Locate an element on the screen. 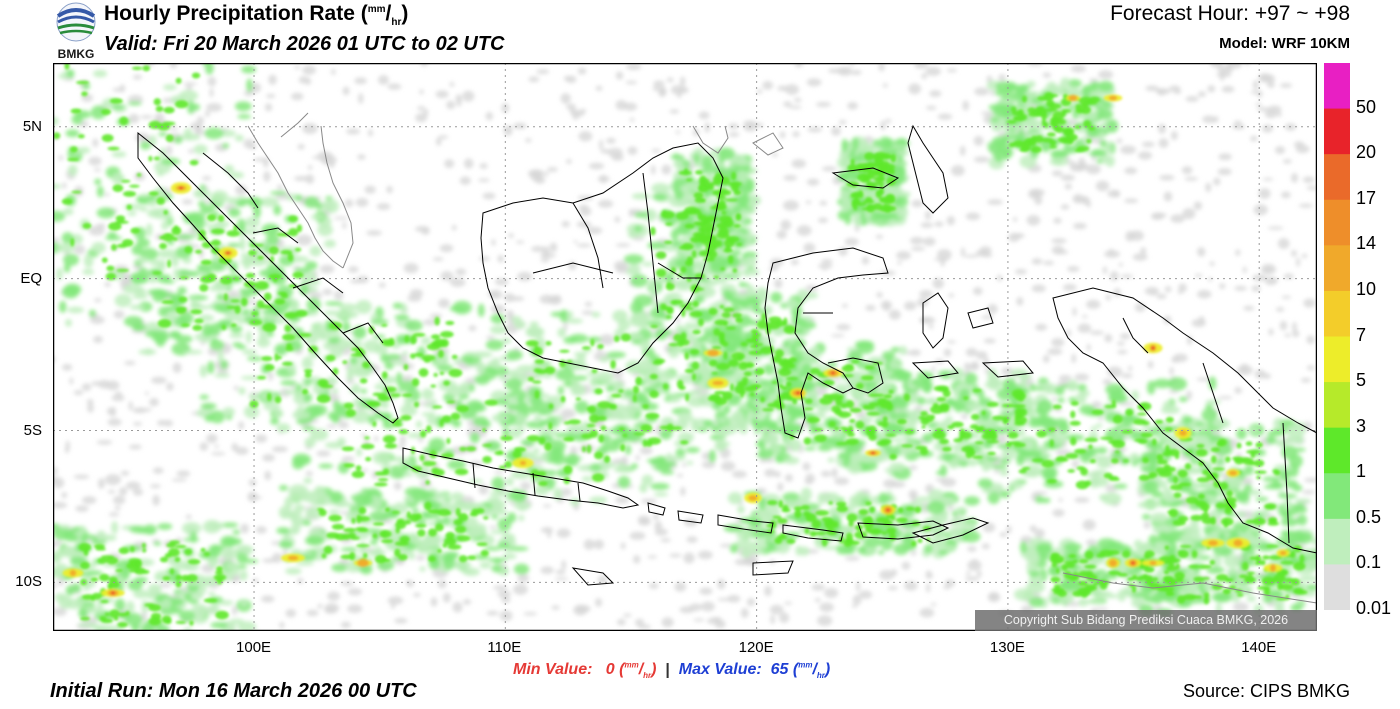 The height and width of the screenshot is (709, 1400). logo-text: BMKG is located at coordinates (76, 53).